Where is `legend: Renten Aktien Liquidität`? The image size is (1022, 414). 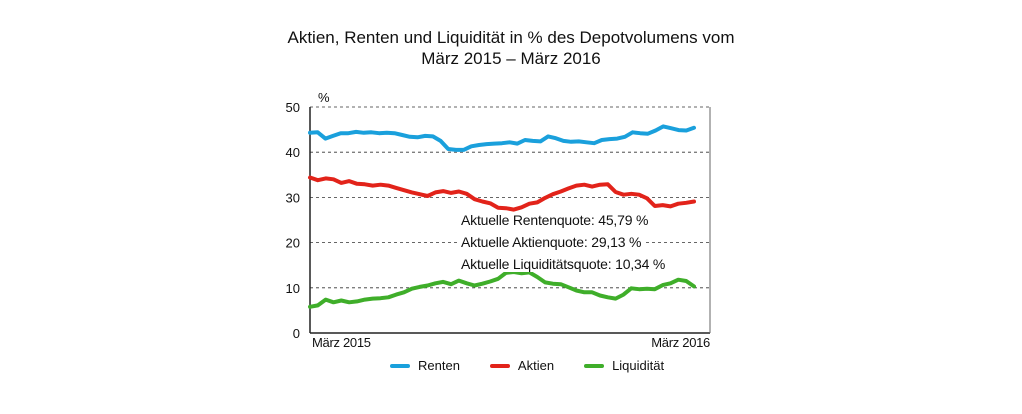 legend: Renten Aktien Liquidität is located at coordinates (527, 365).